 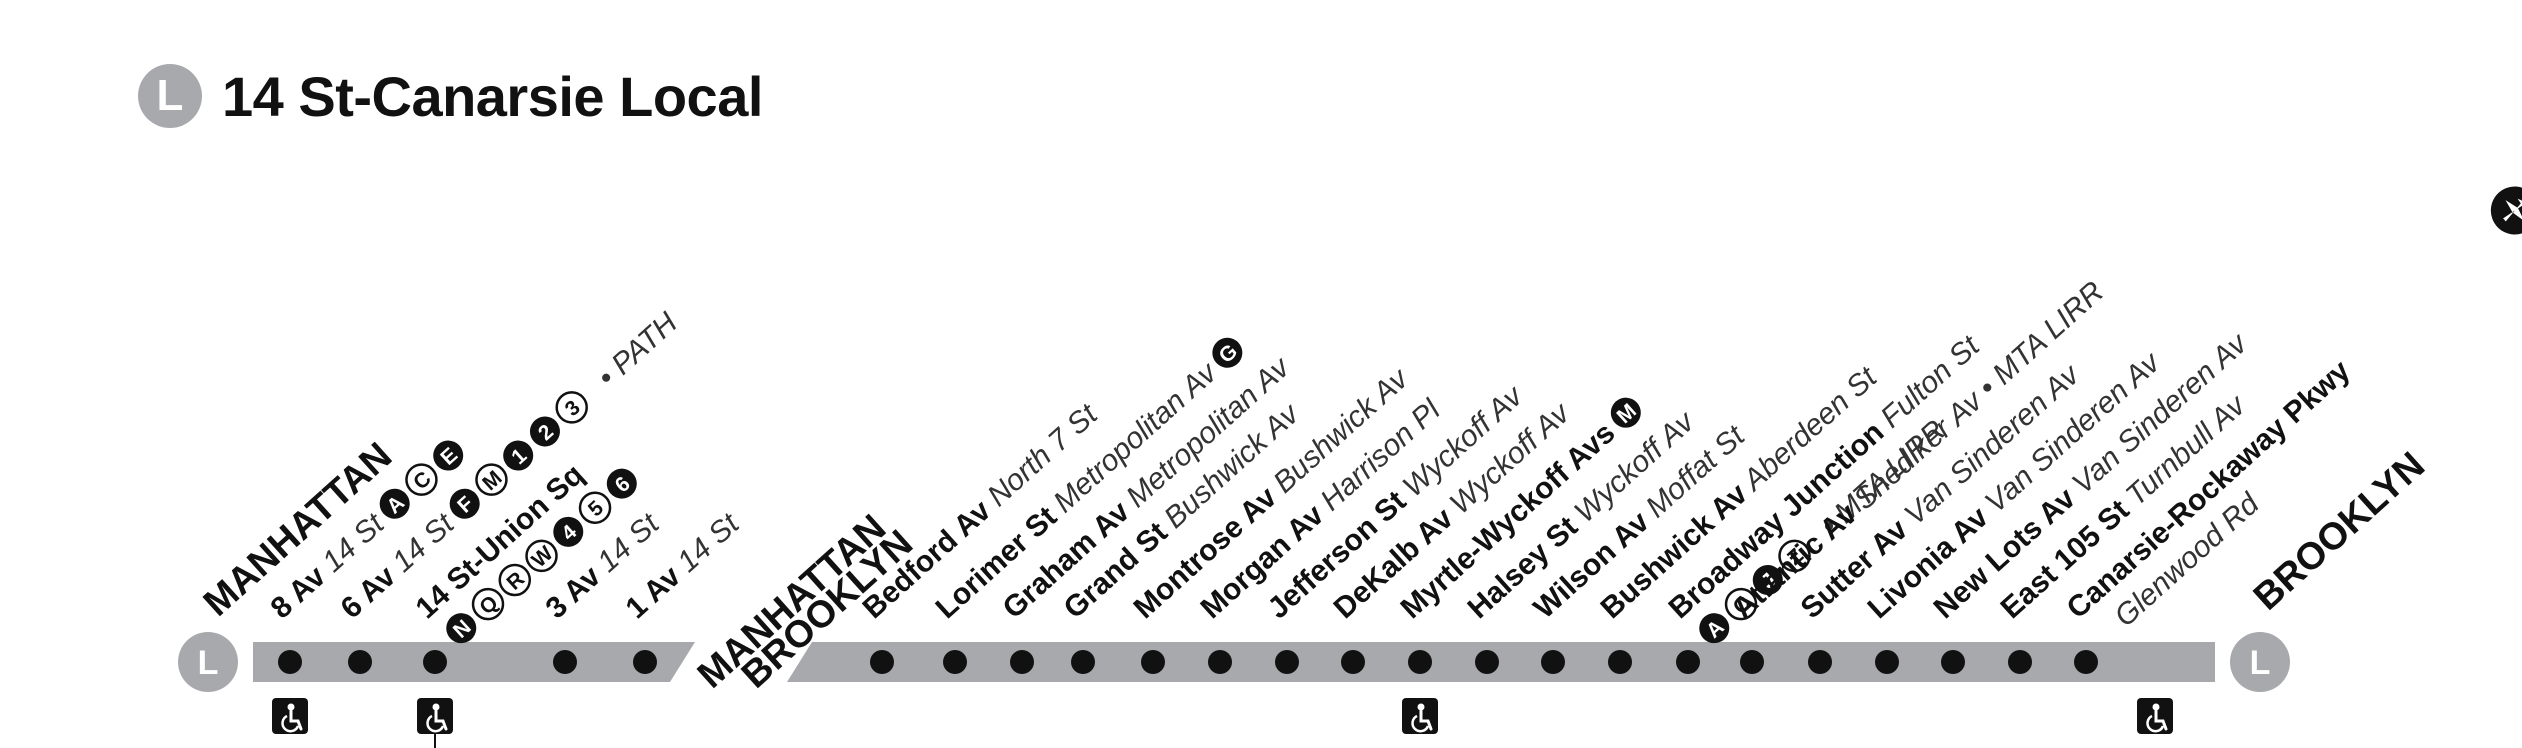 What do you see at coordinates (170, 96) in the screenshot?
I see `line-bullet-icon: L` at bounding box center [170, 96].